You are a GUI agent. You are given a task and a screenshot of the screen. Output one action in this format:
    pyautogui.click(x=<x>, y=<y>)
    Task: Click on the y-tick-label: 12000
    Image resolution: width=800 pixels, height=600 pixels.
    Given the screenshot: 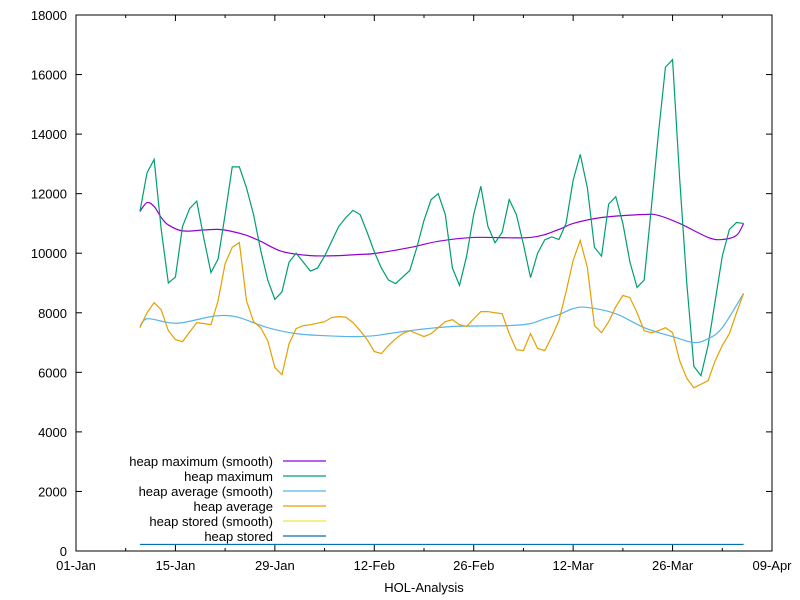 What is the action you would take?
    pyautogui.click(x=49, y=194)
    